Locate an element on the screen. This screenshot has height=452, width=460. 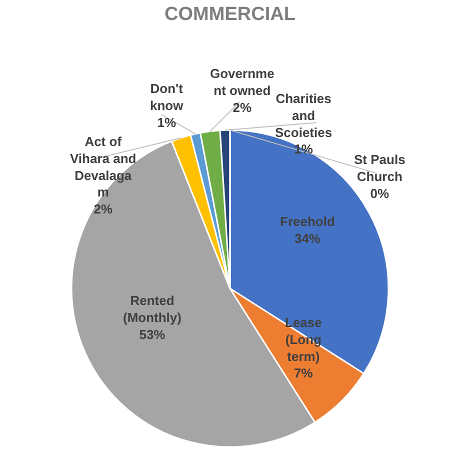
category-label: St Pauls Church is located at coordinates (380, 168).